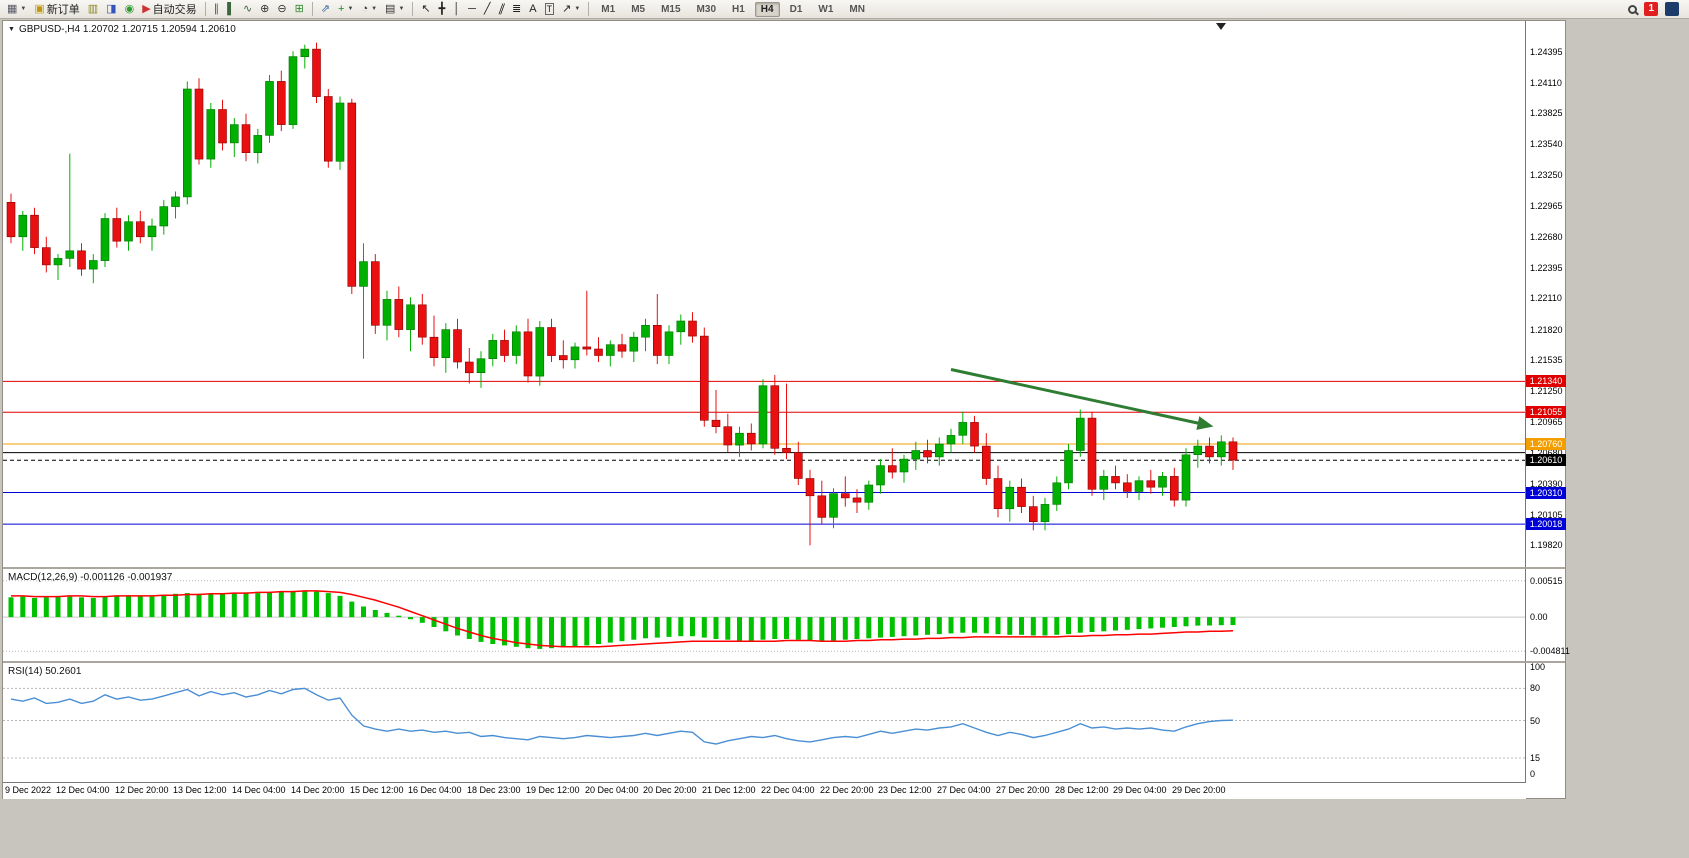 This screenshot has height=858, width=1689. What do you see at coordinates (1672, 9) in the screenshot?
I see `app-icon` at bounding box center [1672, 9].